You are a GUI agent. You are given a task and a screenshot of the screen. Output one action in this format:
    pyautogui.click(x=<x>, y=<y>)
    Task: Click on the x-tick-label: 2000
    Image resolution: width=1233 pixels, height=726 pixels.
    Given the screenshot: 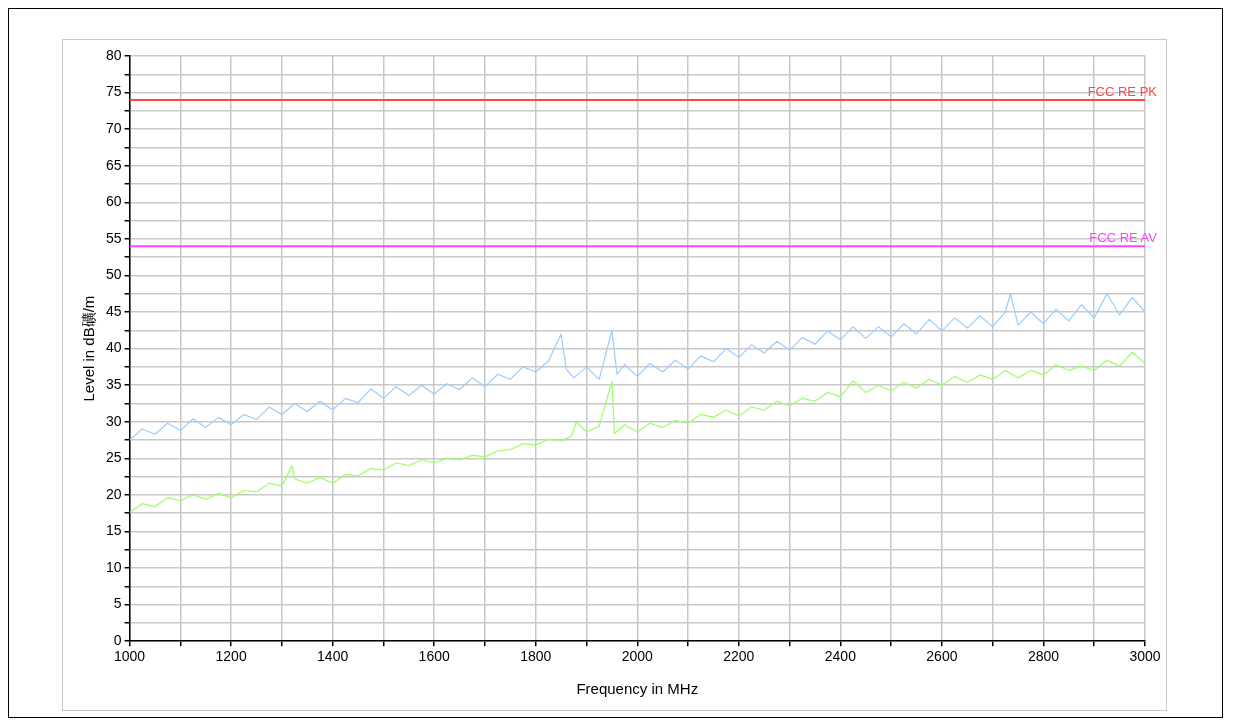 What is the action you would take?
    pyautogui.click(x=637, y=656)
    